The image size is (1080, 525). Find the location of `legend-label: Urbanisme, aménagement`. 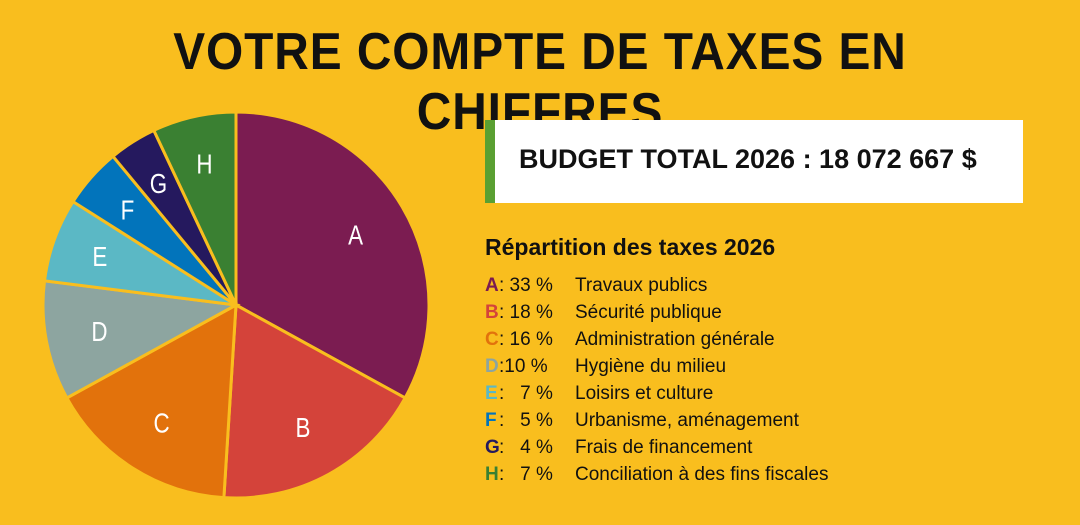

legend-label: Urbanisme, aménagement is located at coordinates (687, 420).